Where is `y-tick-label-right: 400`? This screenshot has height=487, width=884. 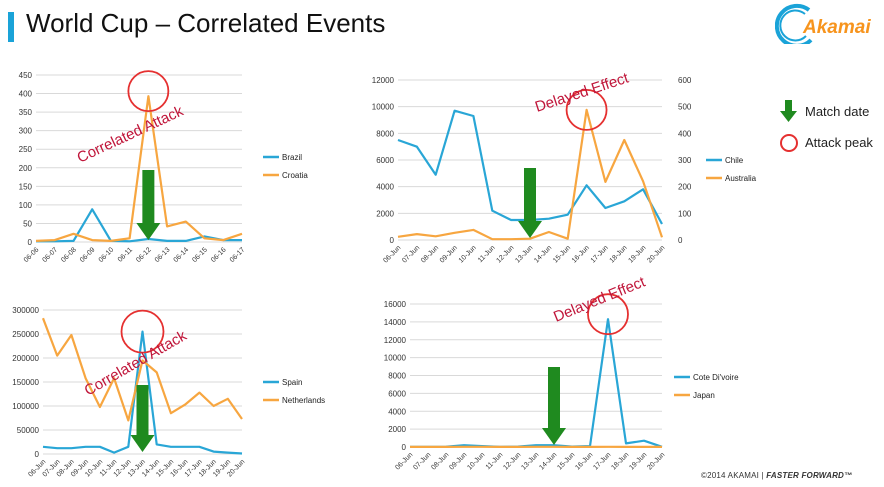 y-tick-label-right: 400 is located at coordinates (685, 133).